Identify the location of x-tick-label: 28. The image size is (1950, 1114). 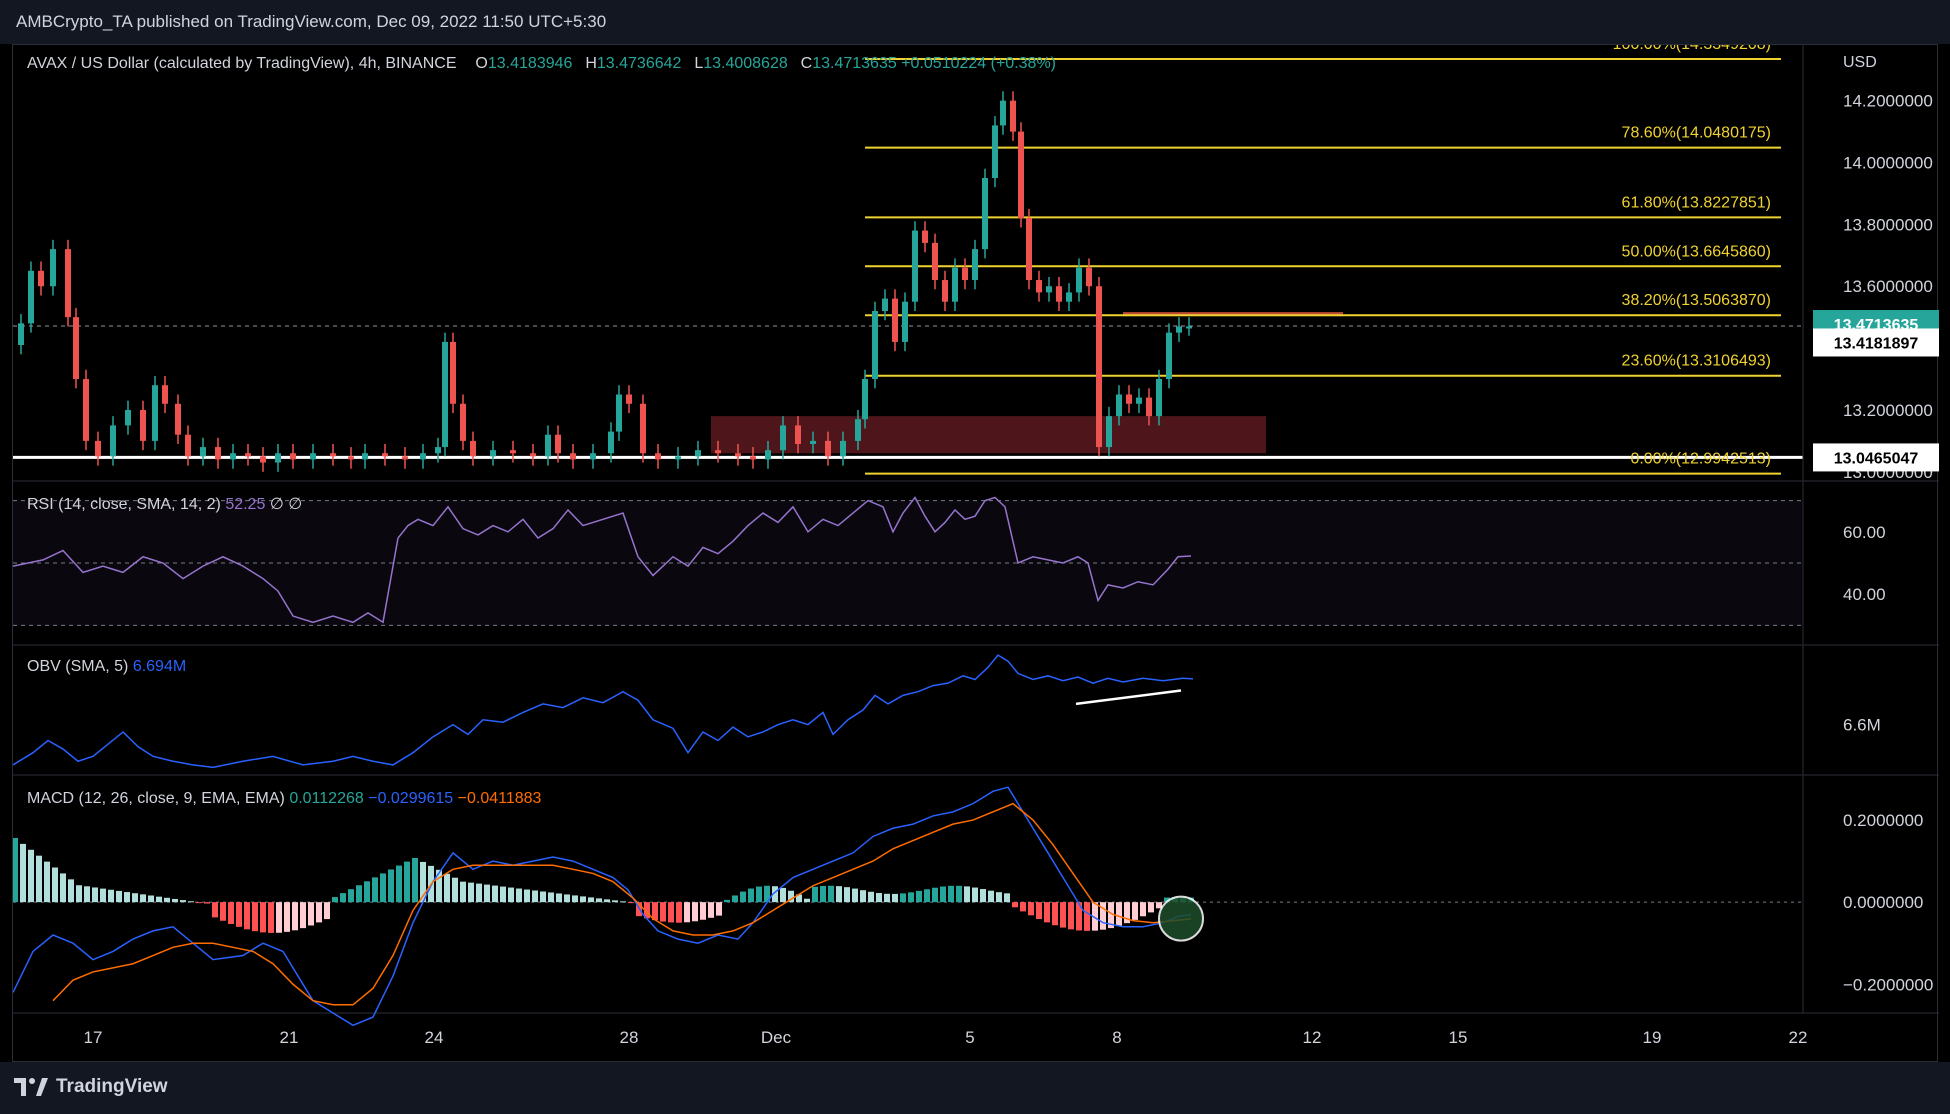
(629, 1037).